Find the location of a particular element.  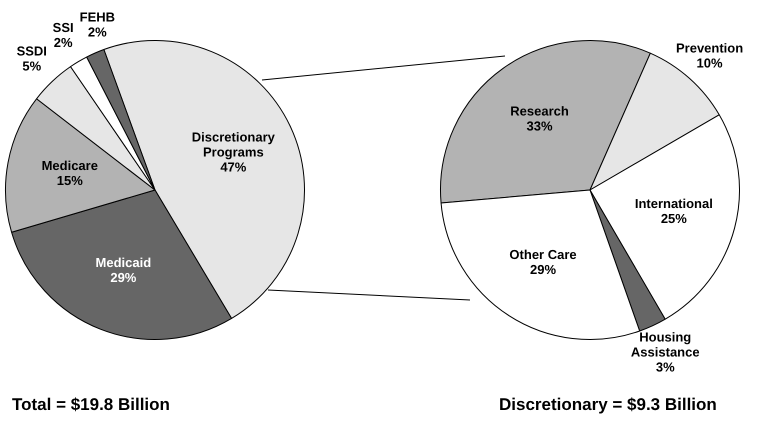

slice-label: FEHB is located at coordinates (98, 17).